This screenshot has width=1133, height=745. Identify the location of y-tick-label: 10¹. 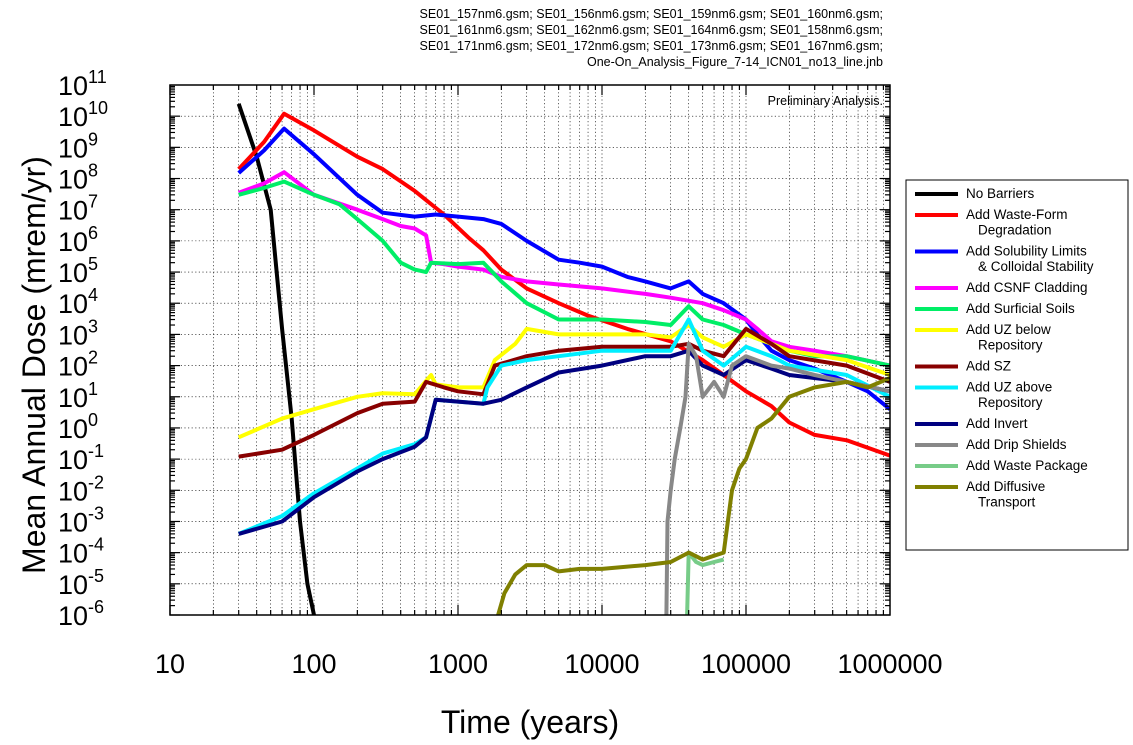
(78, 396).